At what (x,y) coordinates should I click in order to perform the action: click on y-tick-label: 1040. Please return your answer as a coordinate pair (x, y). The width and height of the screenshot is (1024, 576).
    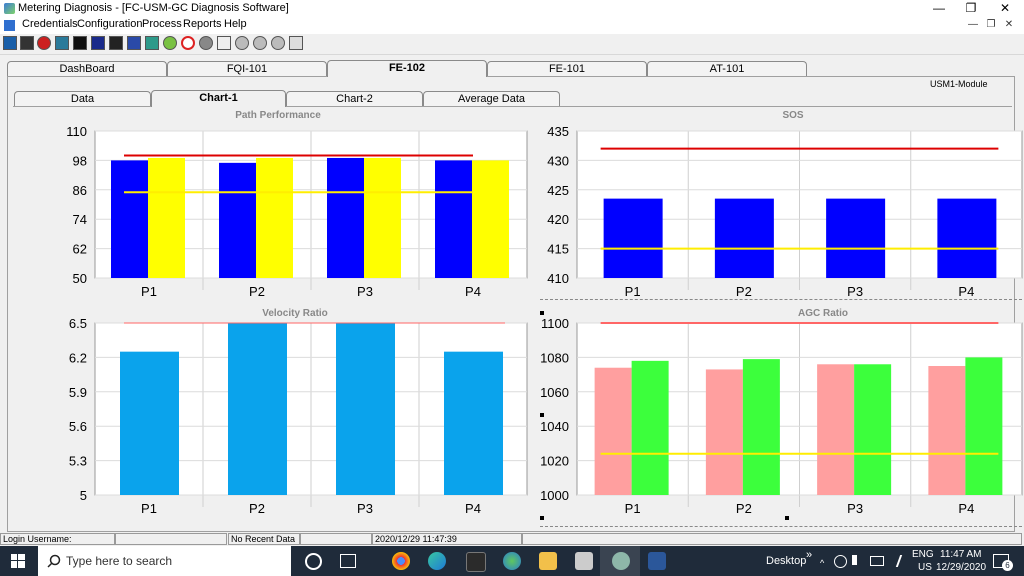
    Looking at the image, I should click on (554, 426).